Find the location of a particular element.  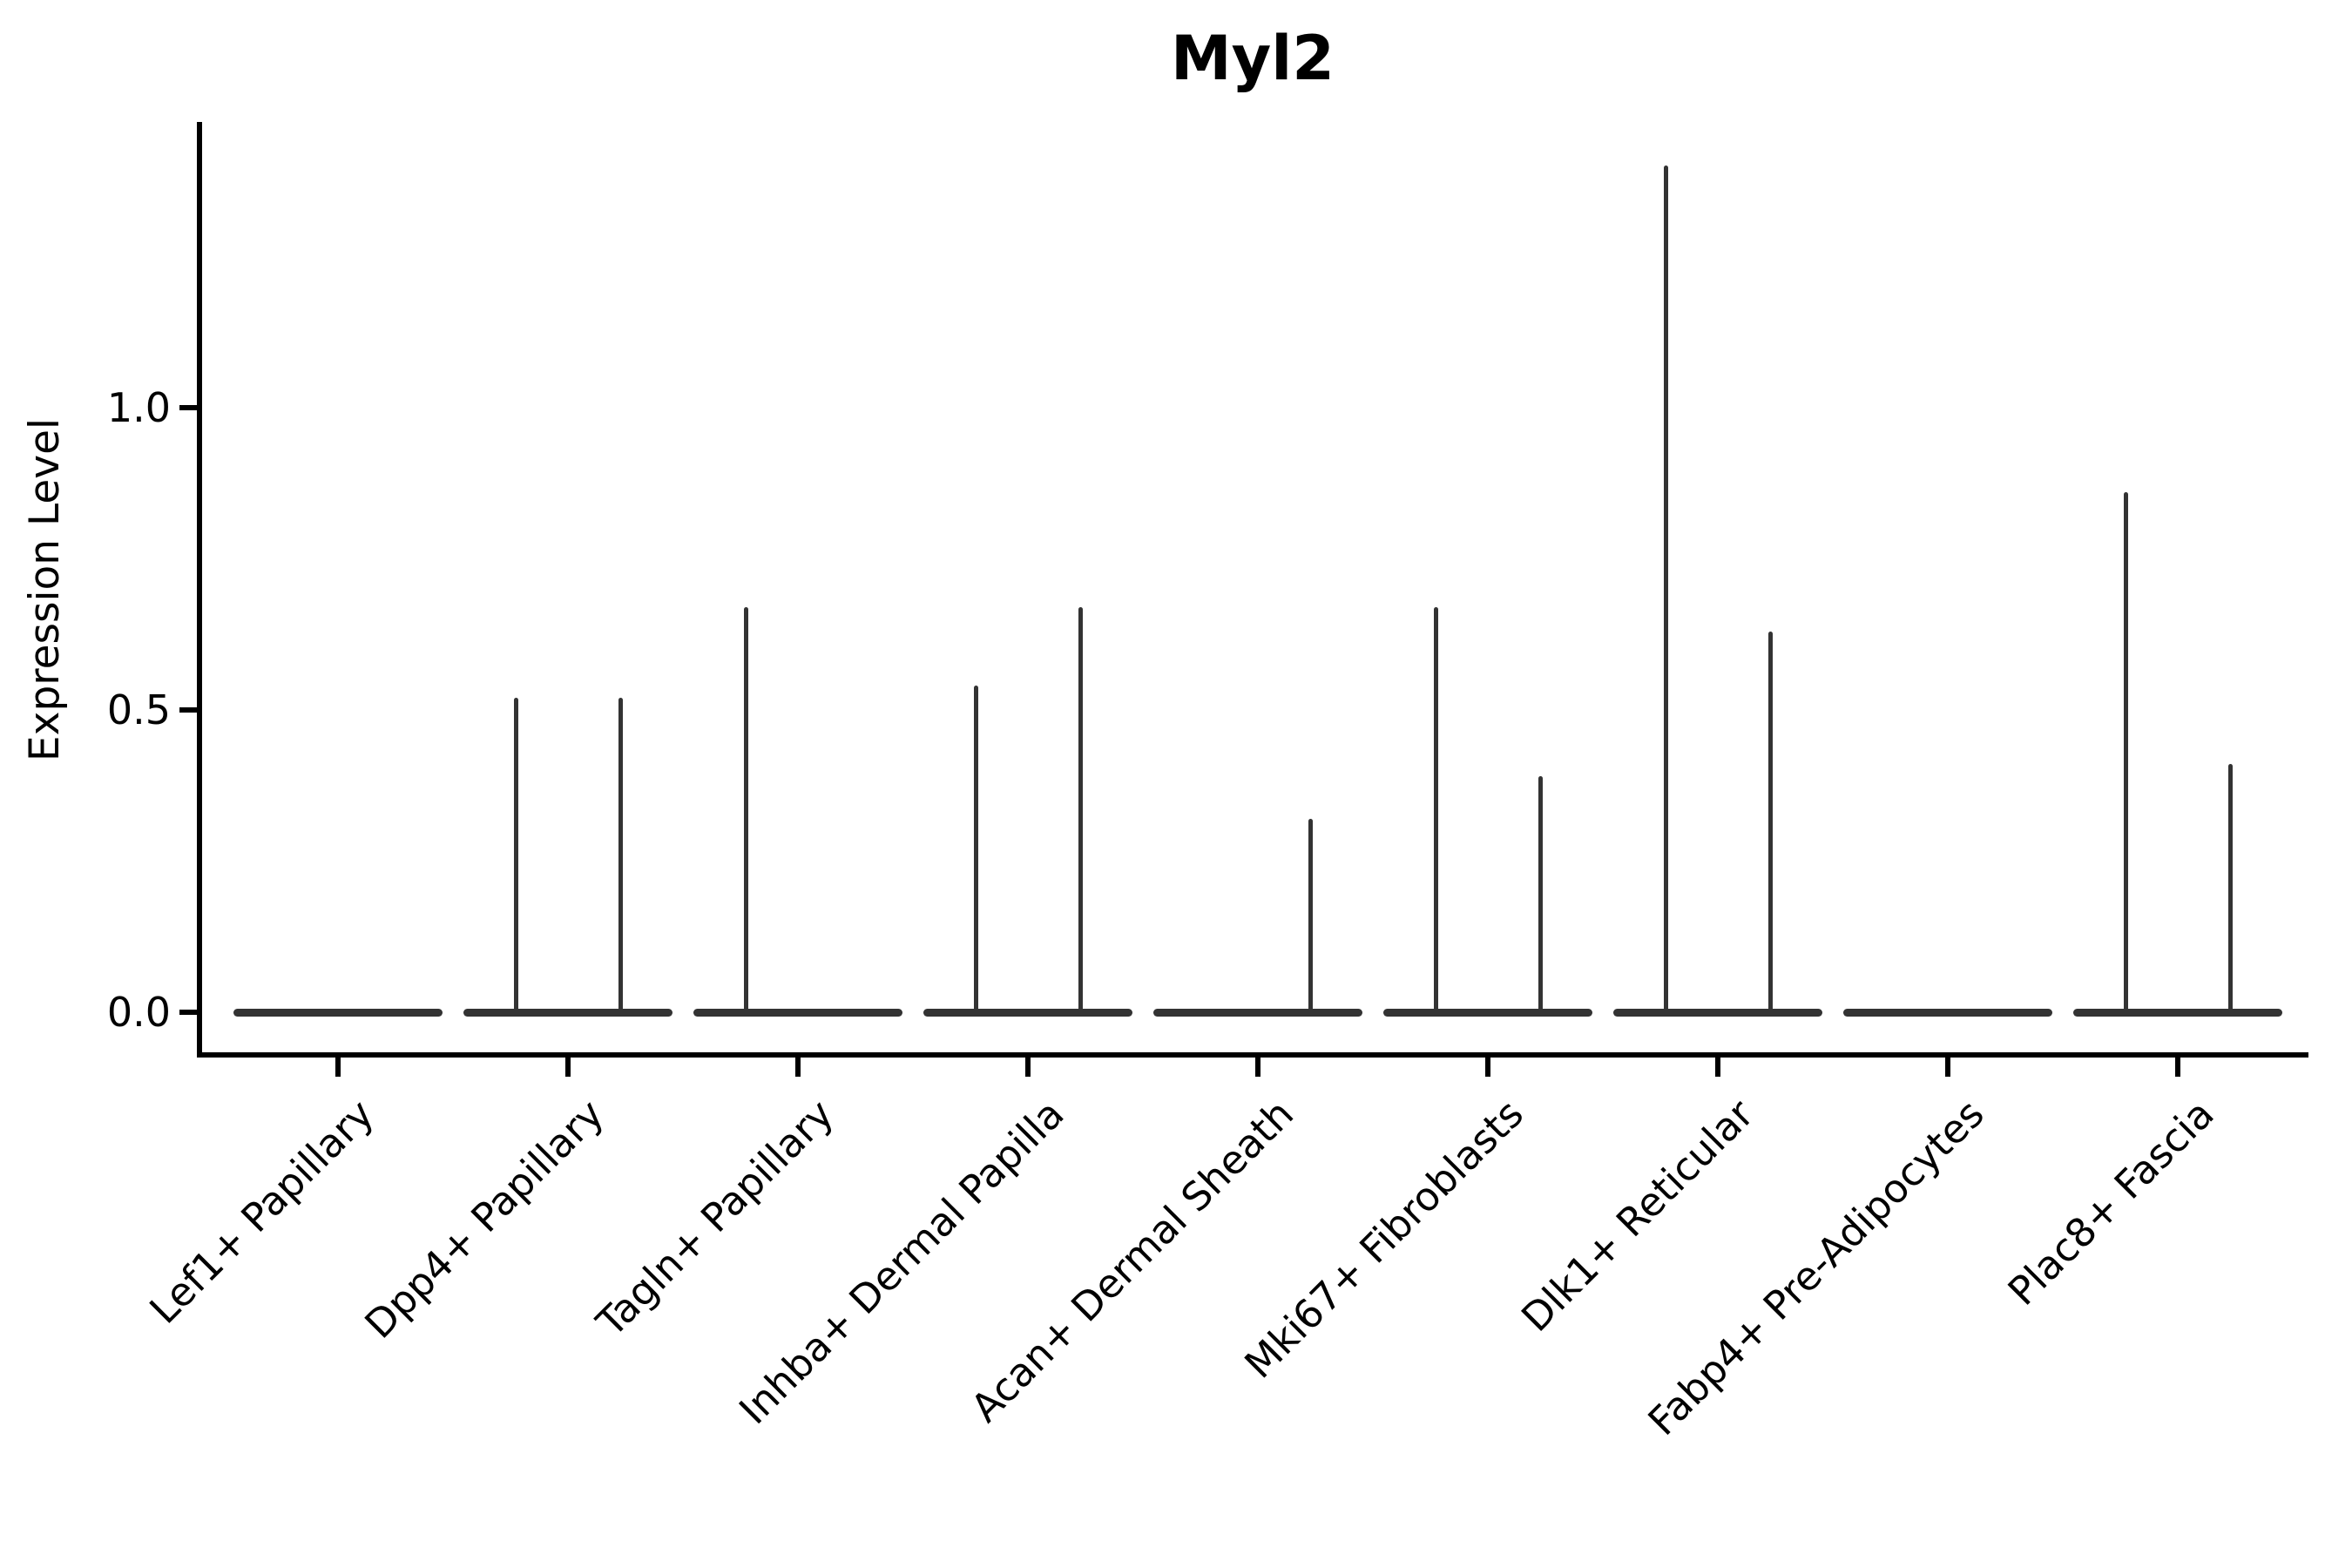

y-tick-label: 0.5 is located at coordinates (138, 709).